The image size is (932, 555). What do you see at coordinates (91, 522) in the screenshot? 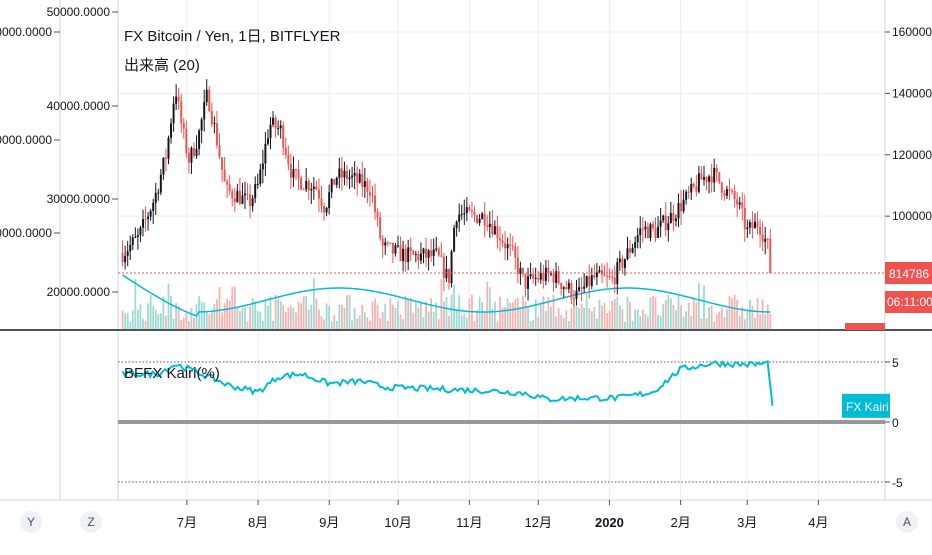
I see `z-axis-button: Z` at bounding box center [91, 522].